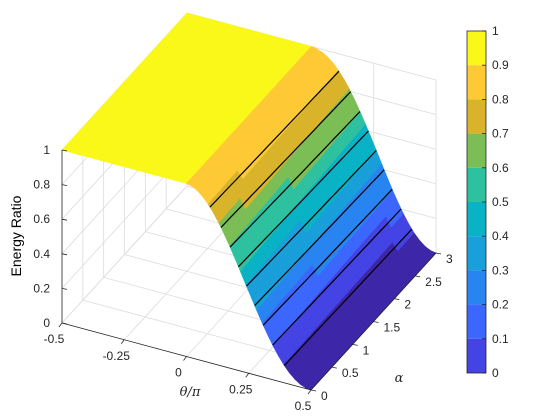 This screenshot has width=560, height=420. What do you see at coordinates (449, 259) in the screenshot?
I see `y-tick-label: 3` at bounding box center [449, 259].